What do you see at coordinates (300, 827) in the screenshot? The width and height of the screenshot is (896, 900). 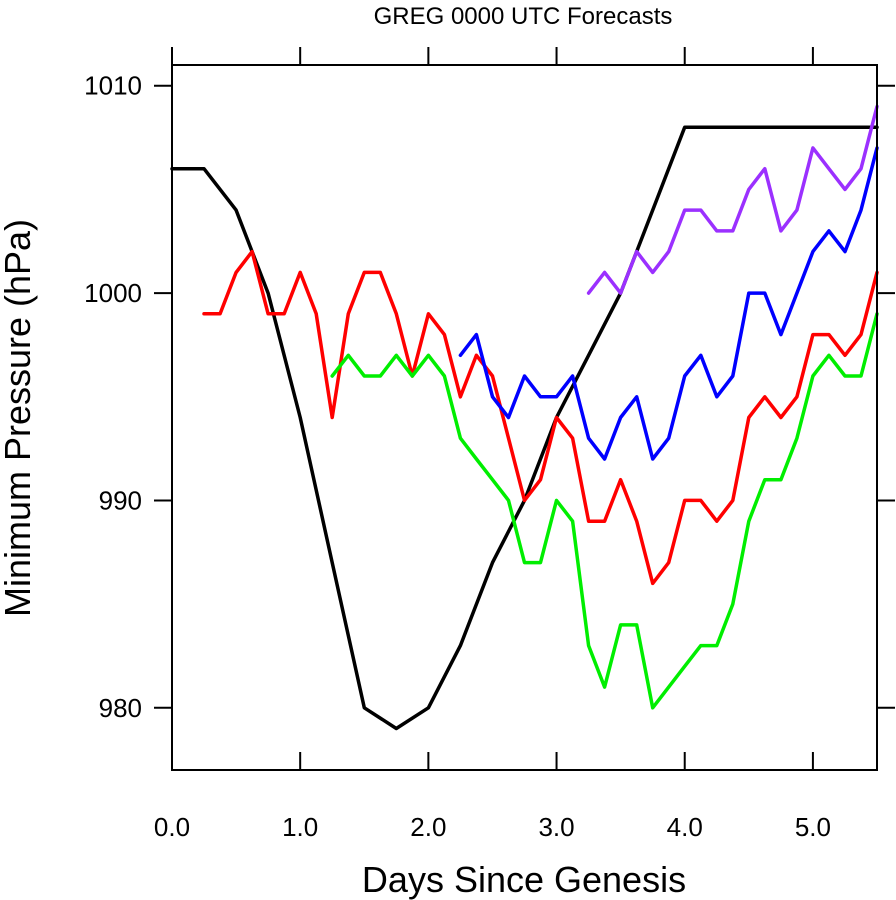 I see `x-tick-label: 1.0` at bounding box center [300, 827].